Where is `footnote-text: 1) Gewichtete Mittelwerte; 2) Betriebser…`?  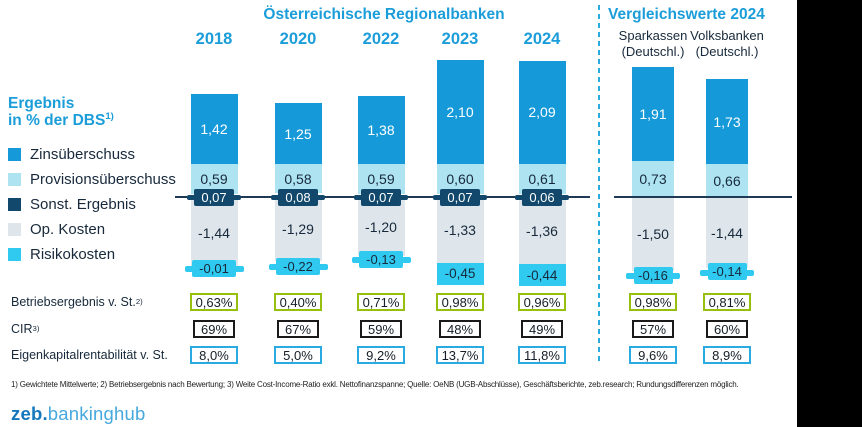
footnote-text: 1) Gewichtete Mittelwerte; 2) Betriebser… is located at coordinates (375, 384).